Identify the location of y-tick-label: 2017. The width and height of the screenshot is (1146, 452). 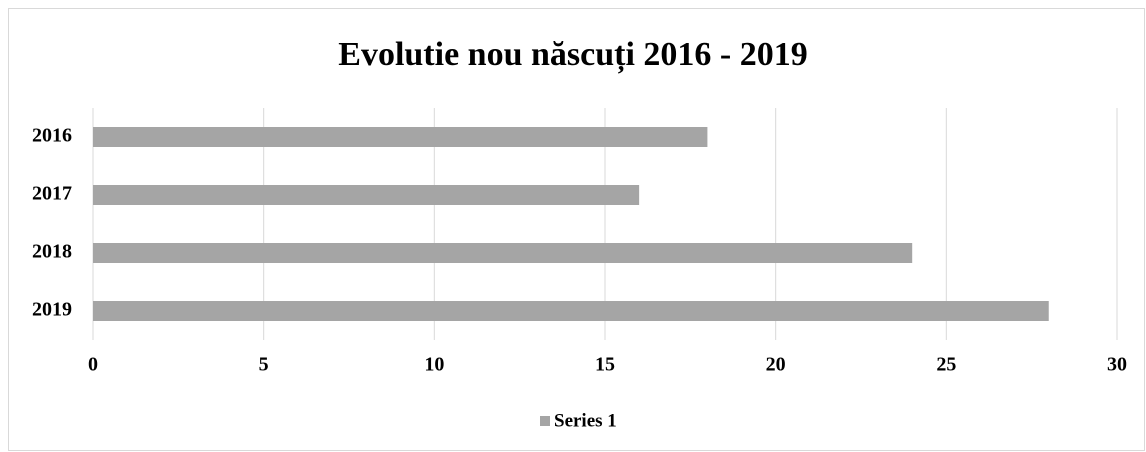
(52, 194).